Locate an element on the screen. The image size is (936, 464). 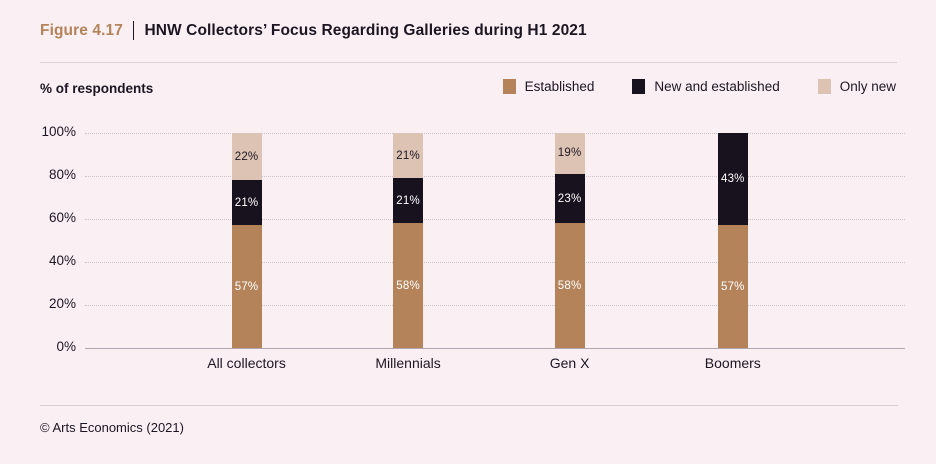
legend-item: Only new is located at coordinates (856, 86).